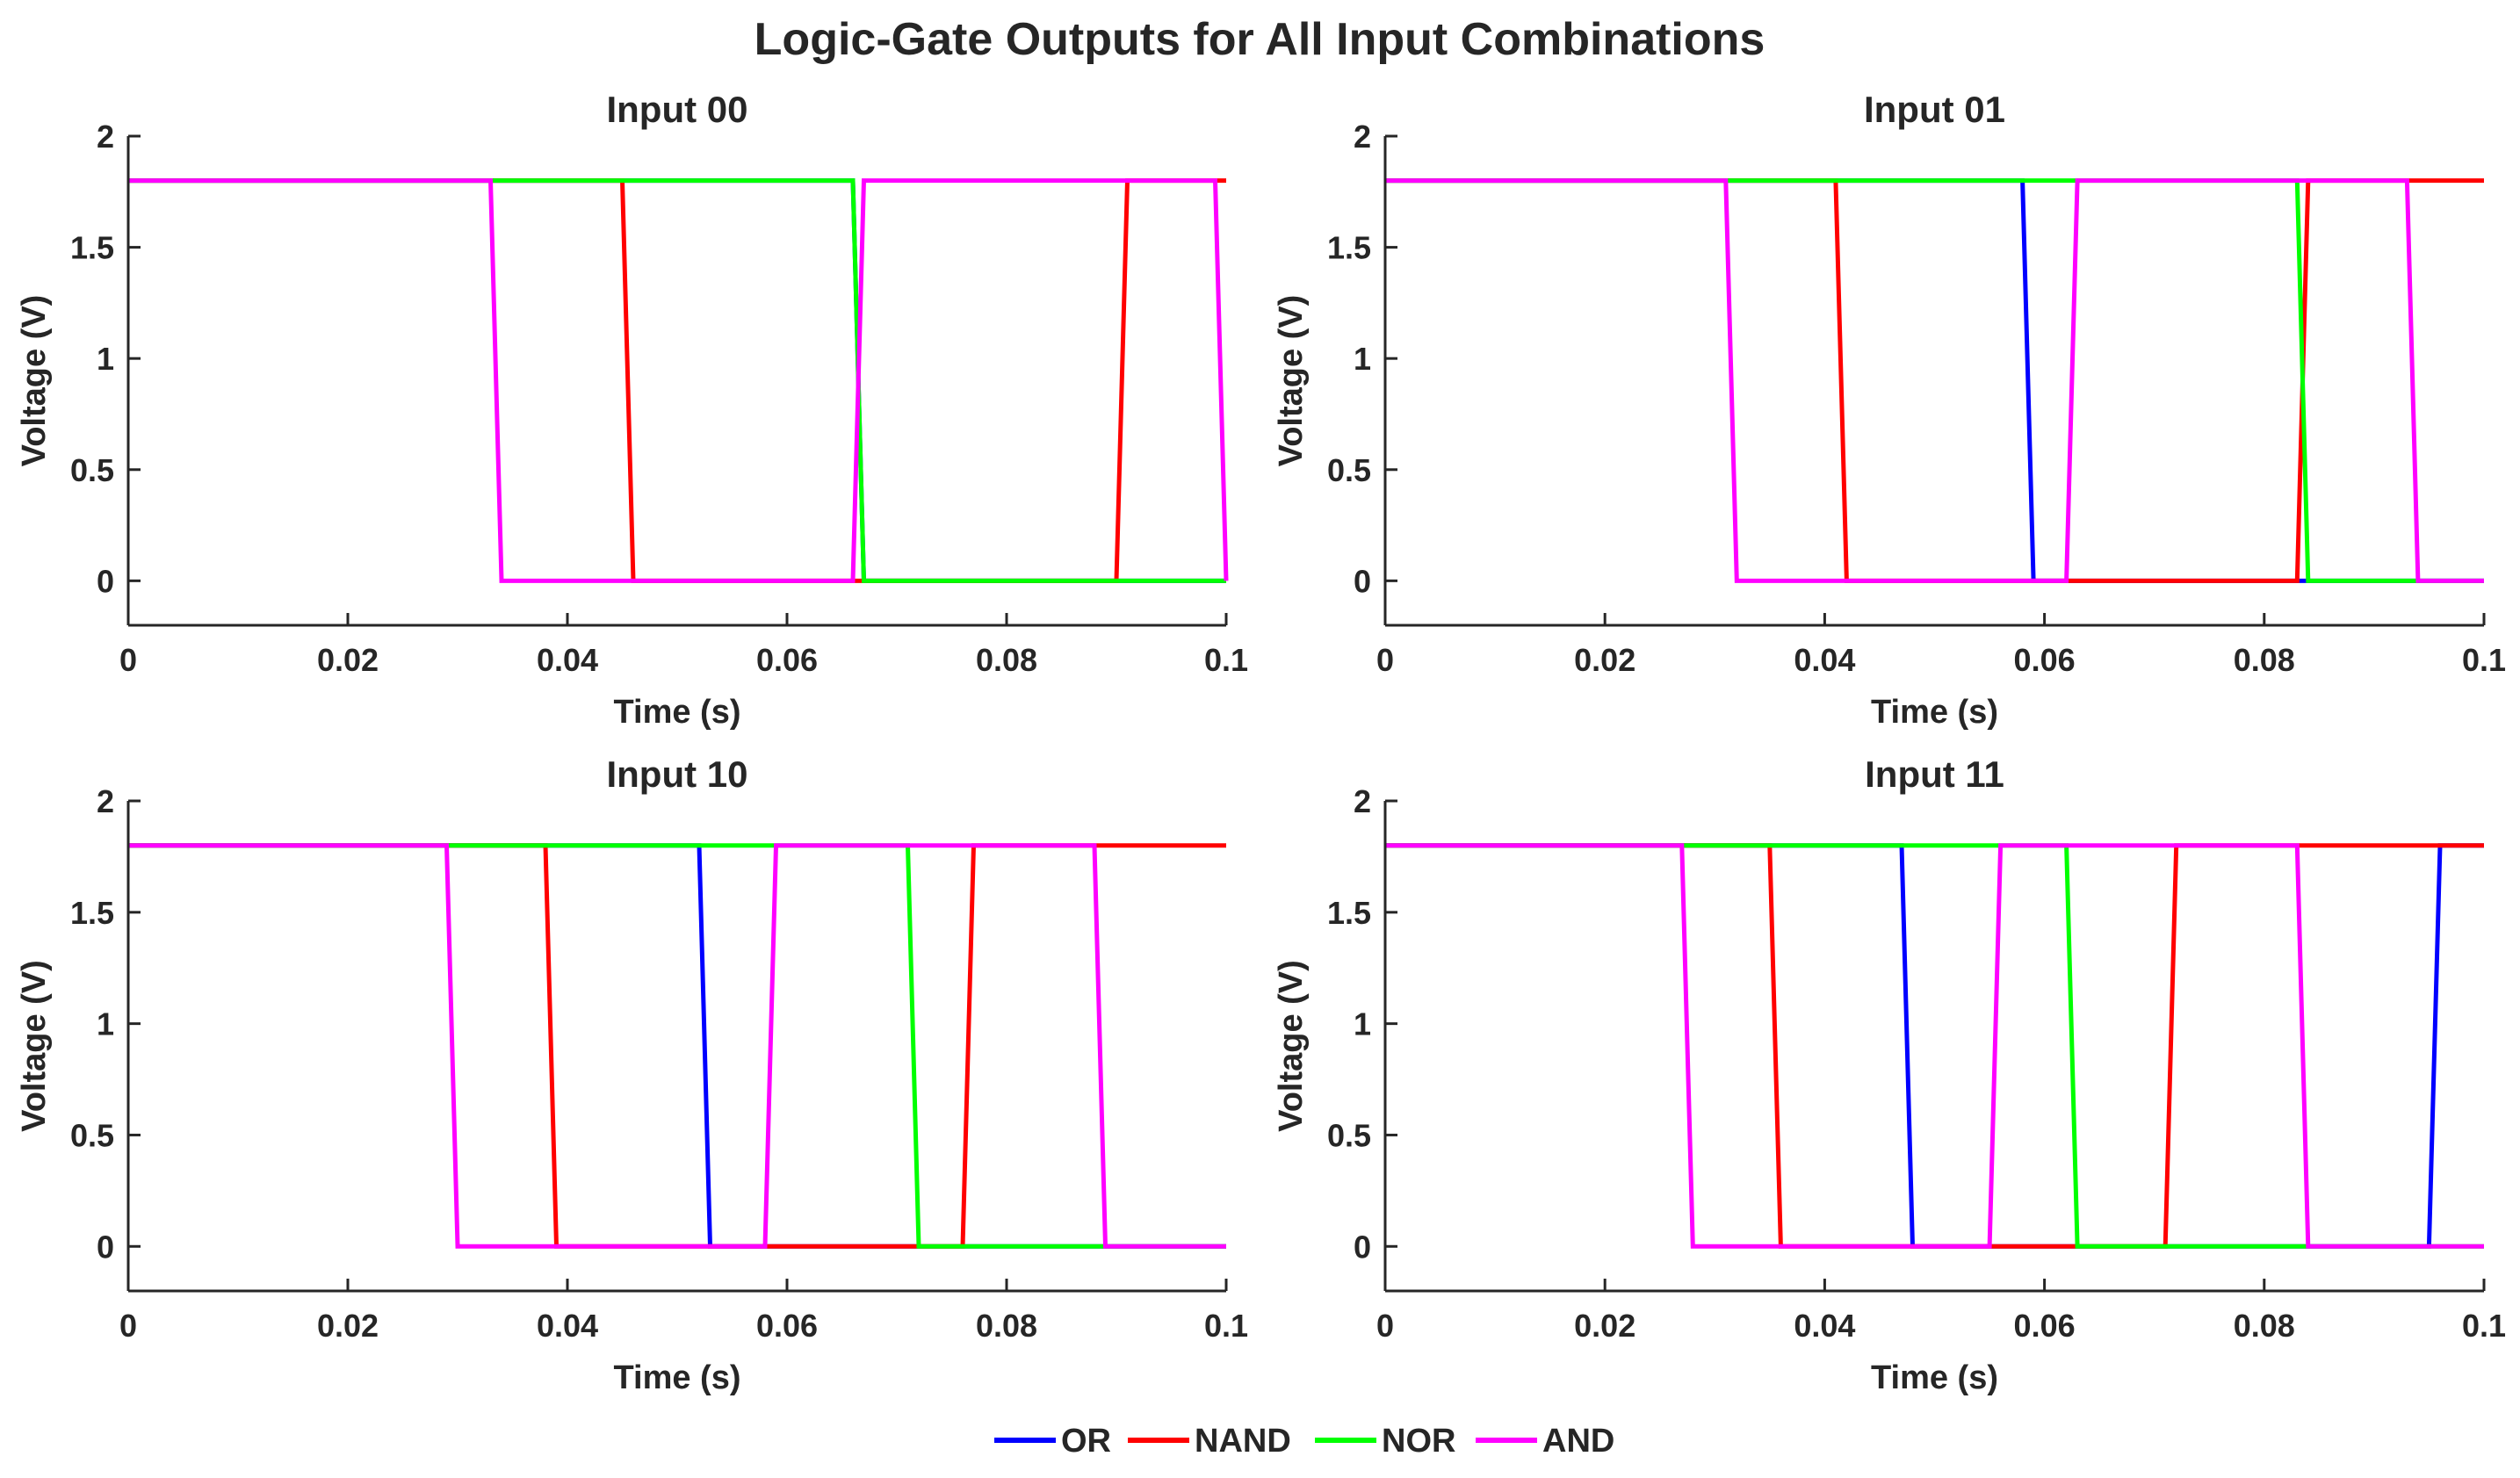  Describe the element at coordinates (1578, 1441) in the screenshot. I see `legend-label-and: AND` at that location.